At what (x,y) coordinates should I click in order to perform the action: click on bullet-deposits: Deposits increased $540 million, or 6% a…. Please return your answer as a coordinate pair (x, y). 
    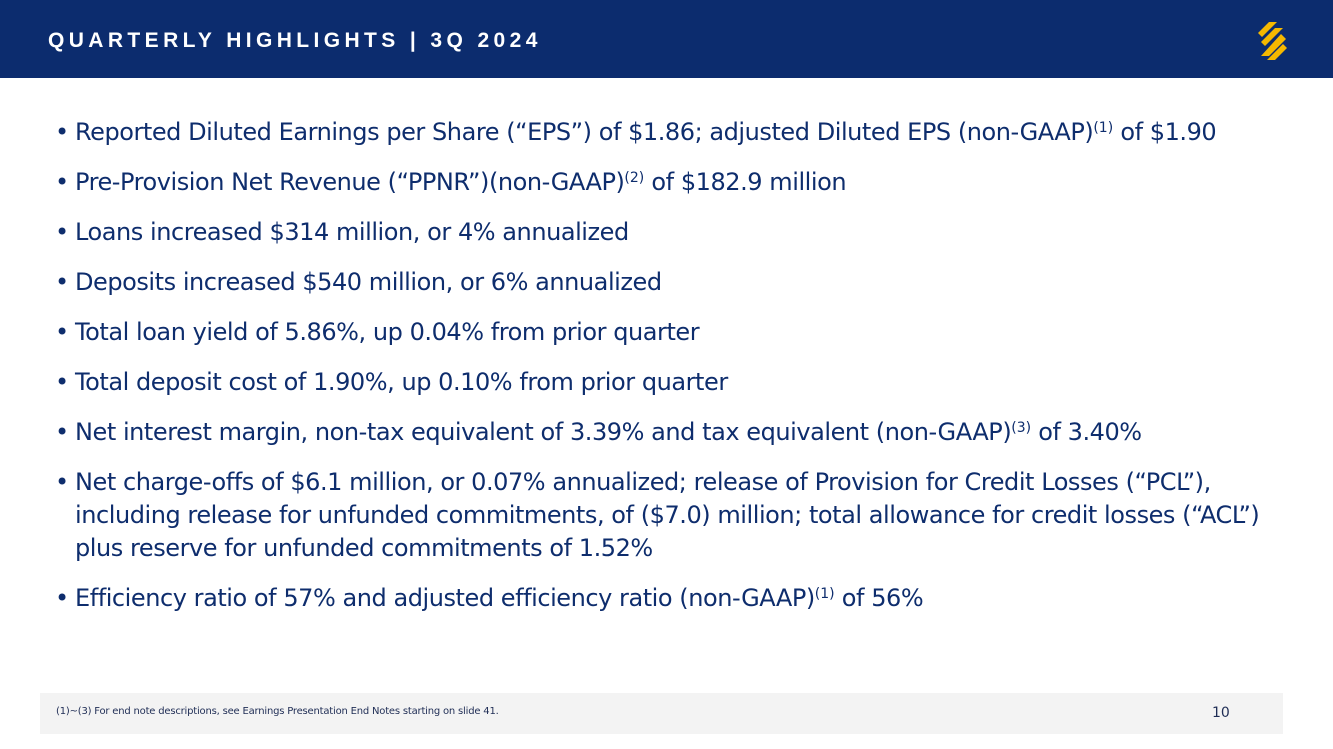
    Looking at the image, I should click on (680, 282).